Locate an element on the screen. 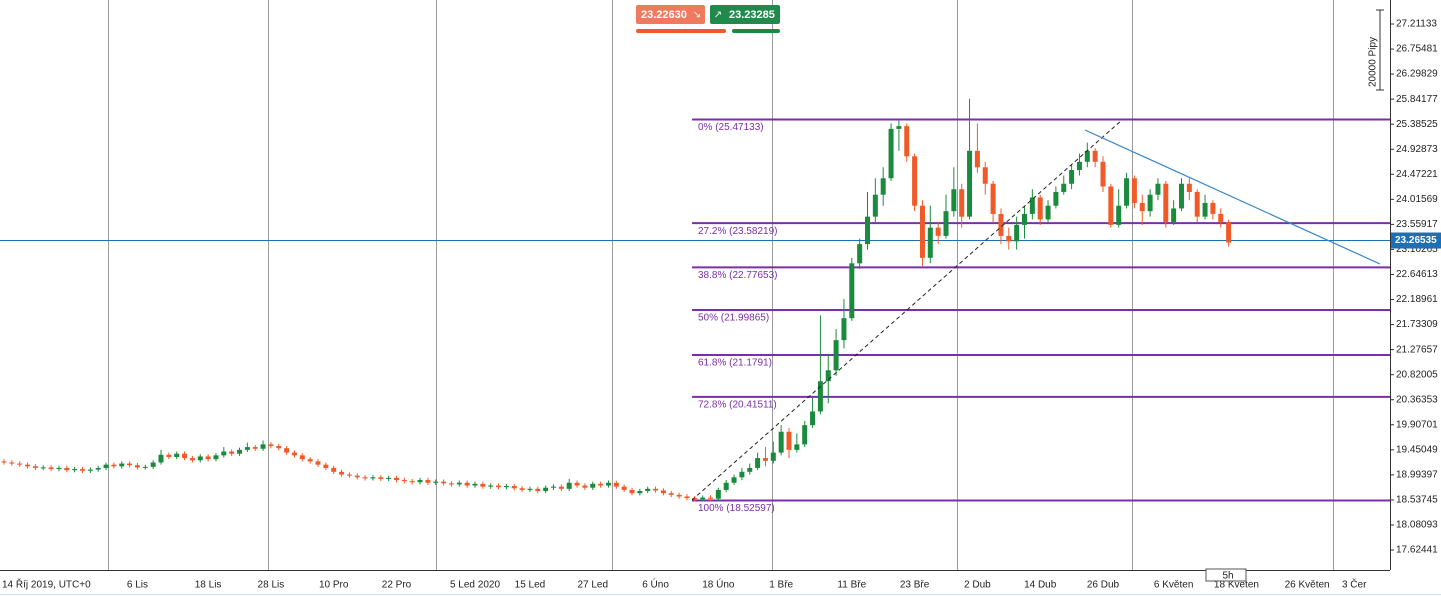  y-tick-label: 27.21133 is located at coordinates (1416, 24).